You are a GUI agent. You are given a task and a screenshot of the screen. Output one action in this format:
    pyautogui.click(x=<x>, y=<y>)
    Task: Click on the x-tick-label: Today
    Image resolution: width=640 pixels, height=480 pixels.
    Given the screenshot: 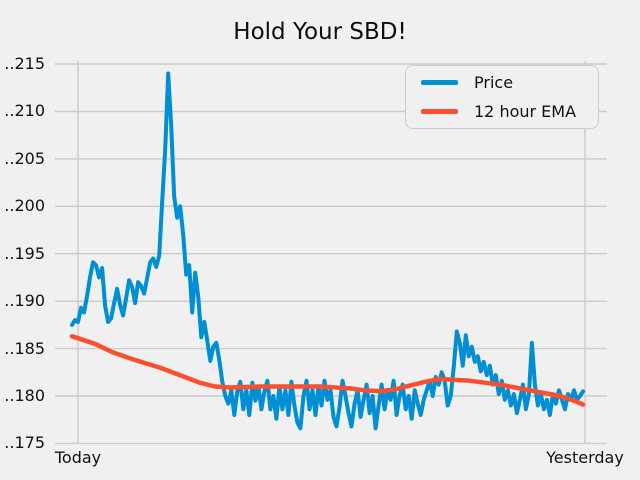 What is the action you would take?
    pyautogui.click(x=78, y=457)
    